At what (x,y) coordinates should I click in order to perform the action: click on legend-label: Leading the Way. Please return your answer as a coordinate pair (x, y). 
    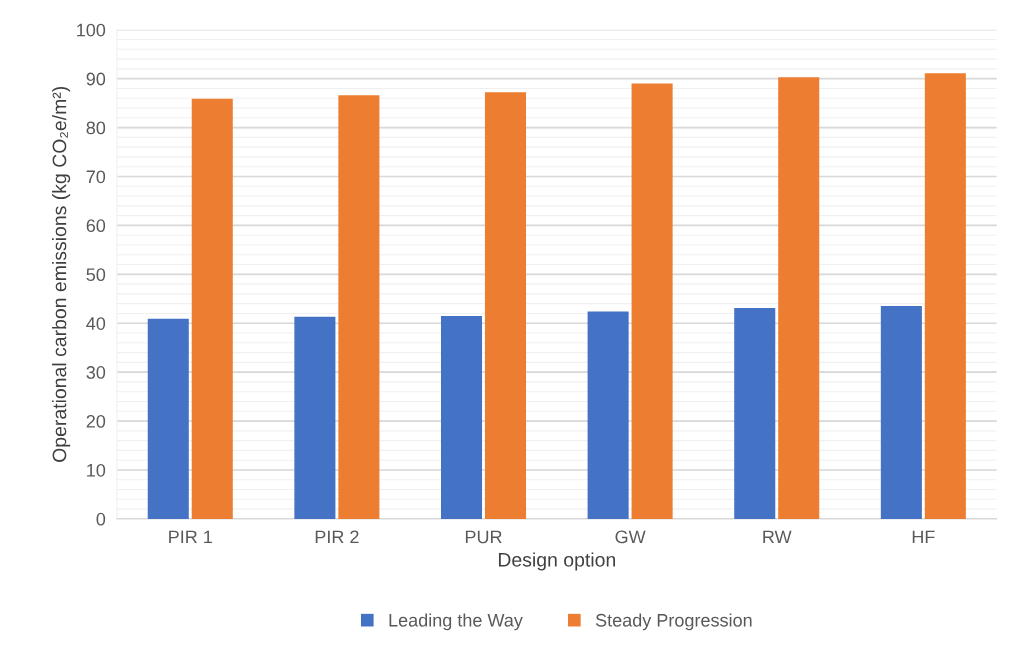
    Looking at the image, I should click on (456, 622).